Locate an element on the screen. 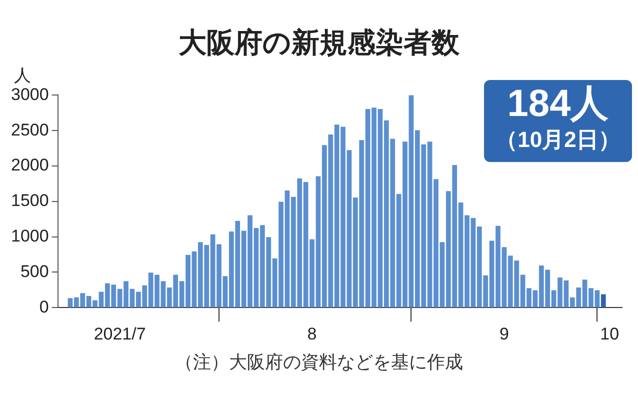  chart-title: 大阪府の新規感染者数 is located at coordinates (319, 43).